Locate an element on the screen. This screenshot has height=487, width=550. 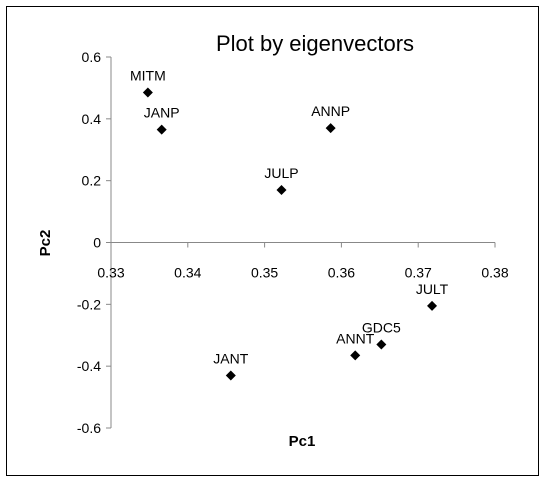
y-axis-label: Pc2 is located at coordinates (45, 243).